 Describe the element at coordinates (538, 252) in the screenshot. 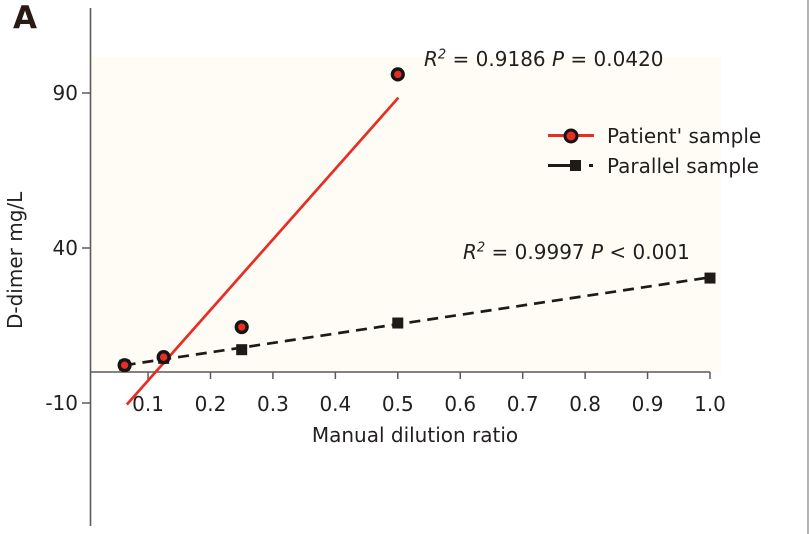

I see `r2-value: = 0.9997` at that location.